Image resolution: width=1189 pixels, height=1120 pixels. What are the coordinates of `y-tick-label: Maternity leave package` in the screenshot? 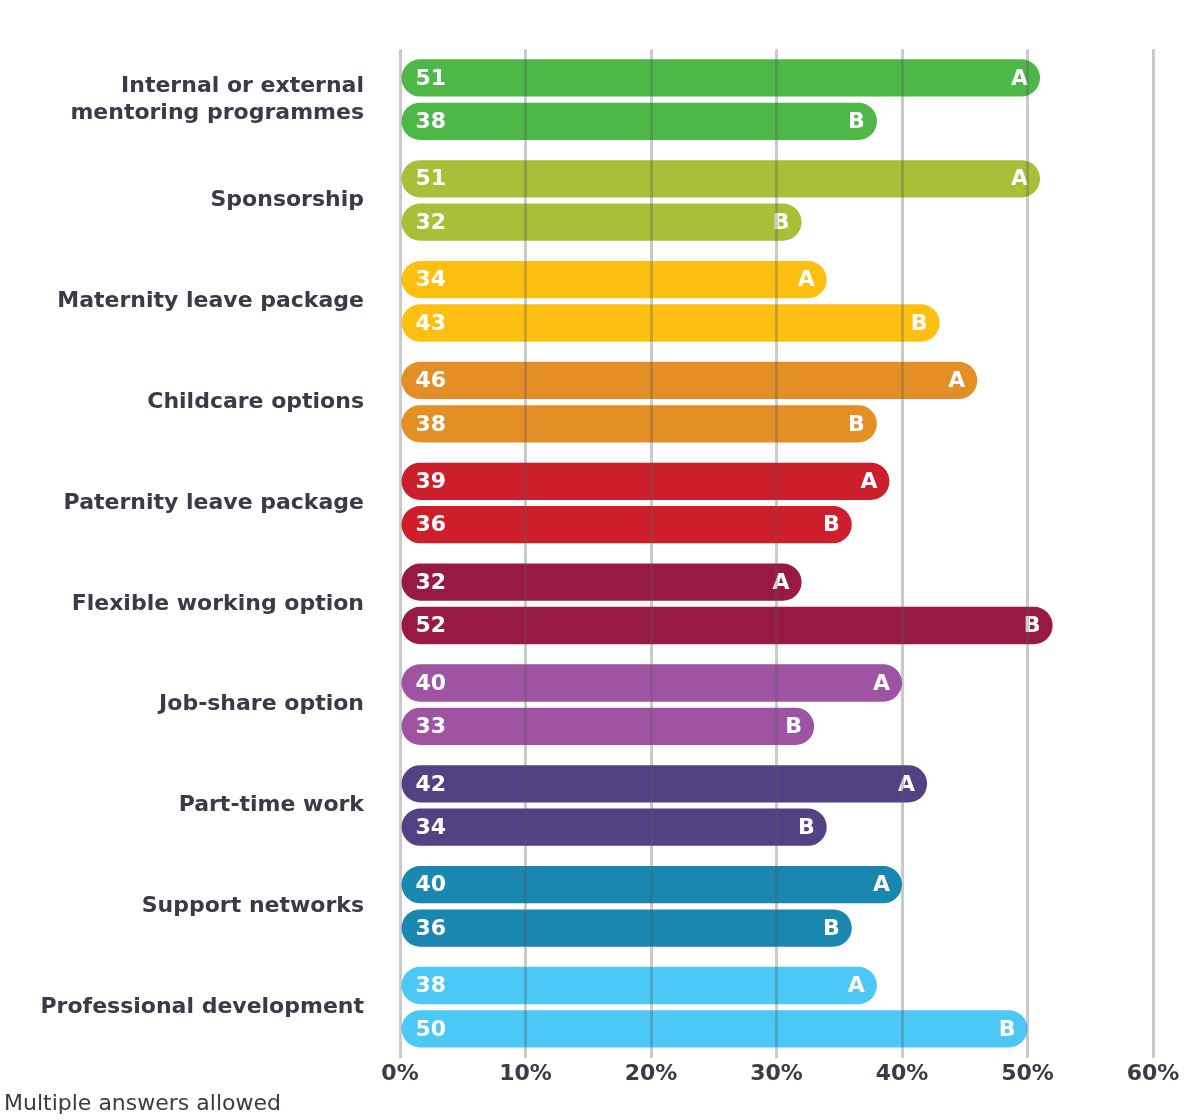 It's located at (210, 300).